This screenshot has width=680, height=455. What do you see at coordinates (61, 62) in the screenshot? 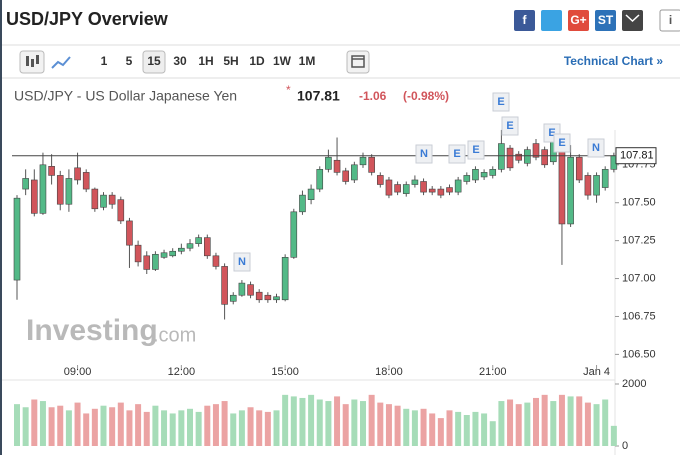
I see `line-icon` at bounding box center [61, 62].